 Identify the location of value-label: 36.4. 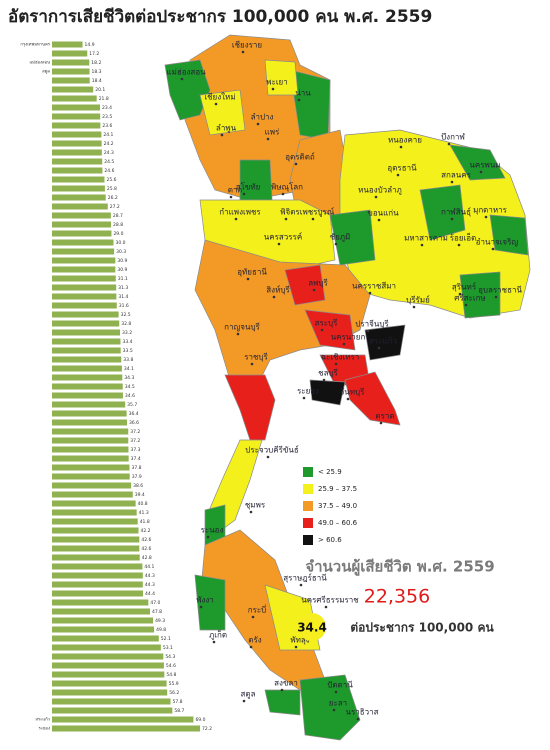
(134, 414).